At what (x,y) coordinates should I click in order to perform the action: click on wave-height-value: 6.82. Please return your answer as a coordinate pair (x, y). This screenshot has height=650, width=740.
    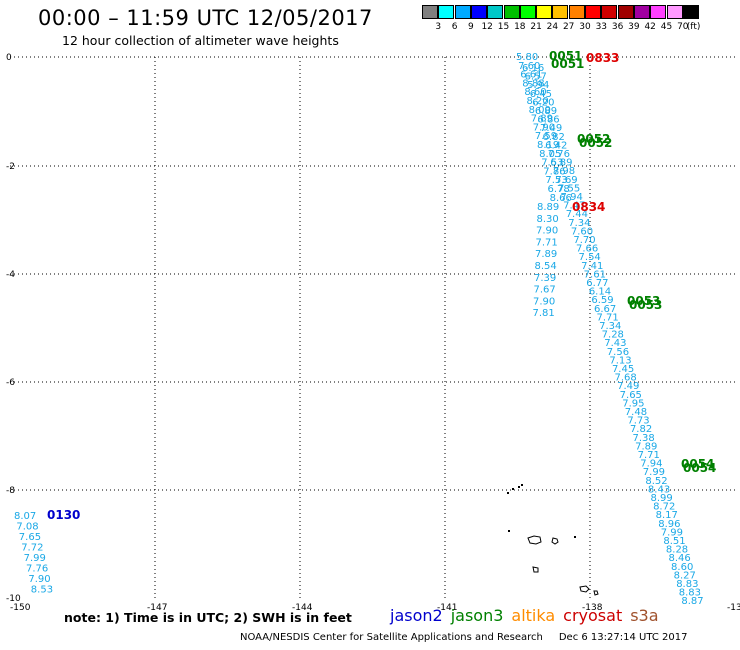
    Looking at the image, I should click on (554, 137).